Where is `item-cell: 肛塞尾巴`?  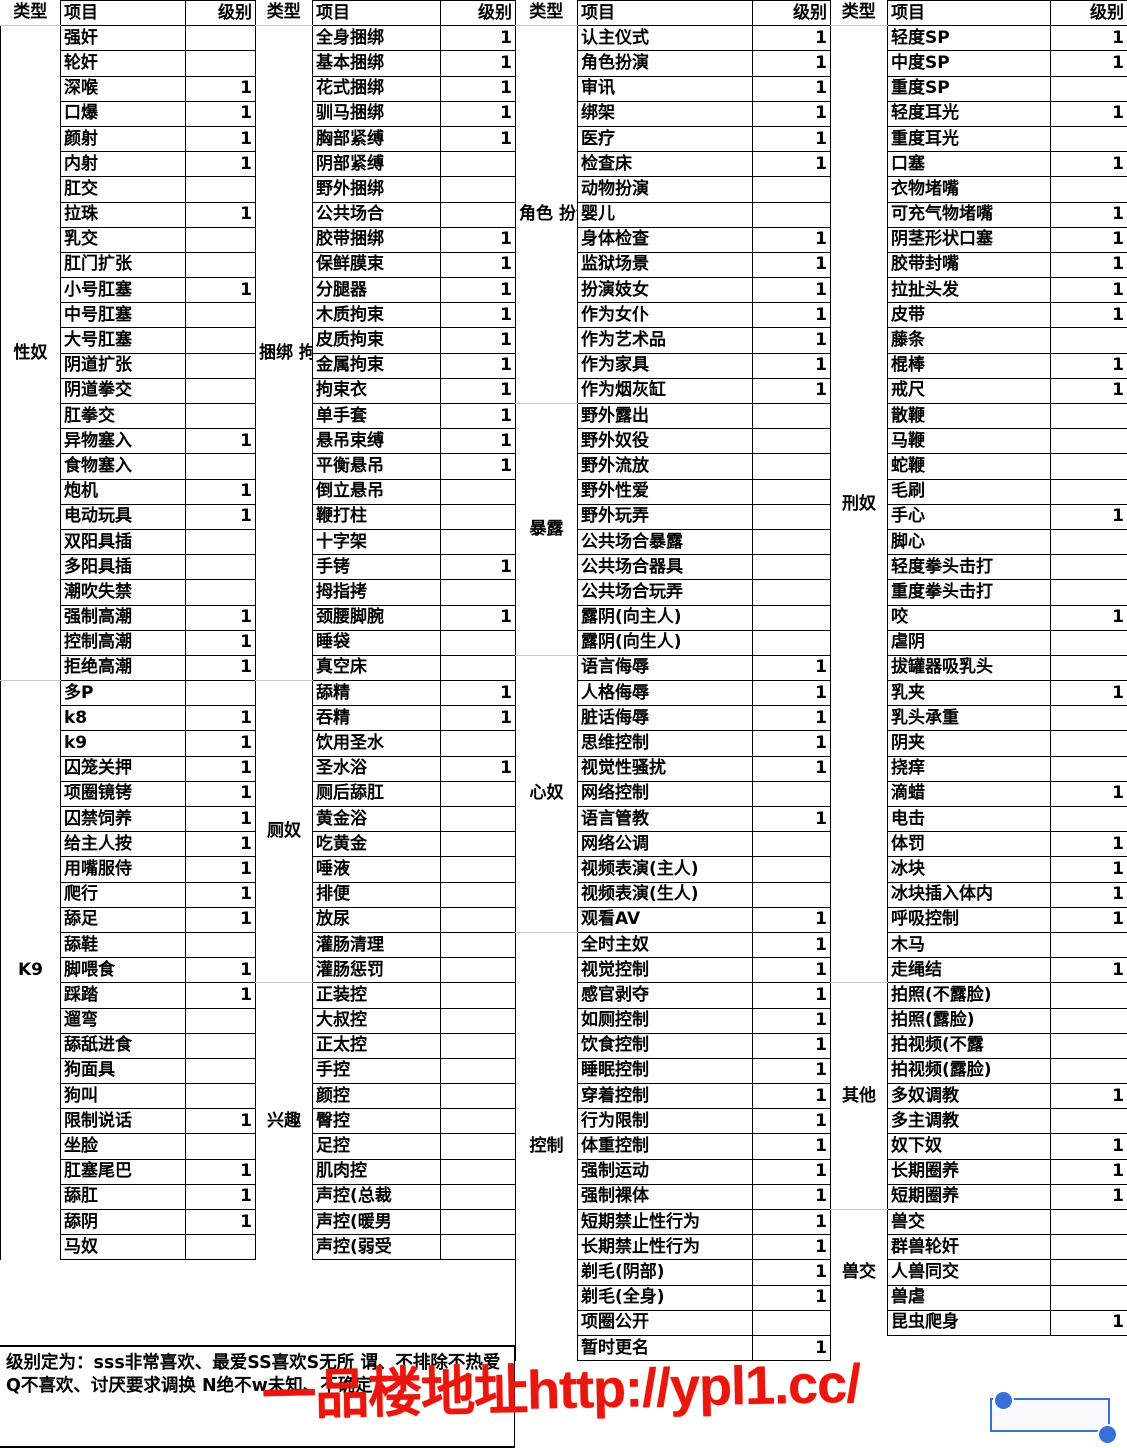 item-cell: 肛塞尾巴 is located at coordinates (123, 1171).